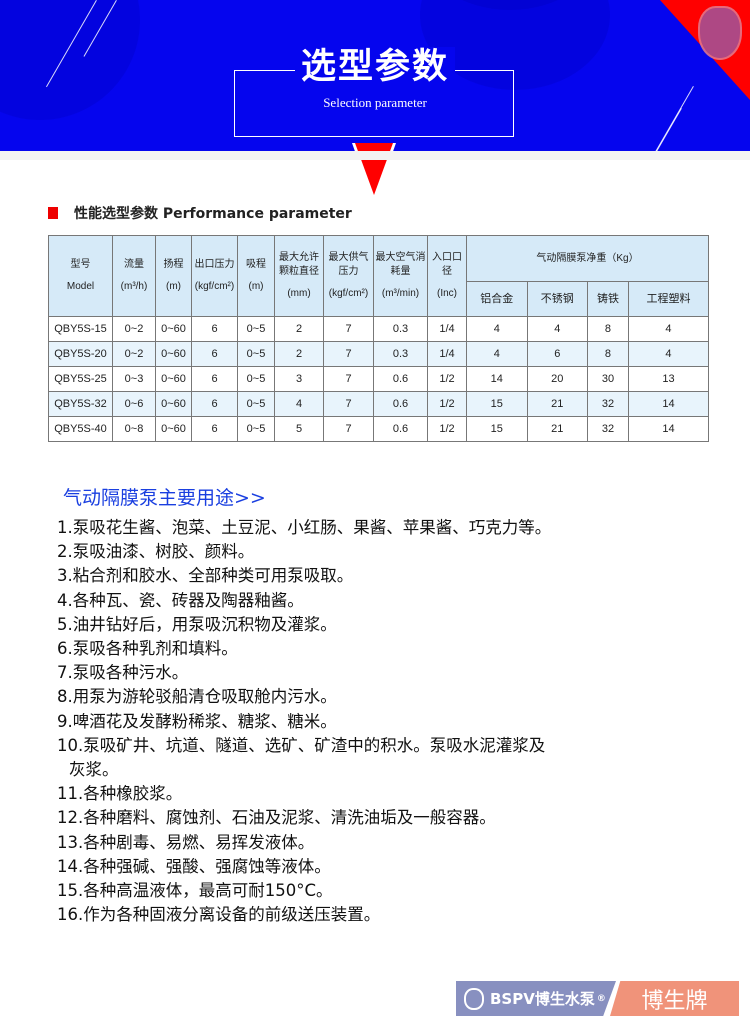 The height and width of the screenshot is (1018, 750). I want to click on footer-brand: BSPV博生水泵 ® 博生牌, so click(597, 998).